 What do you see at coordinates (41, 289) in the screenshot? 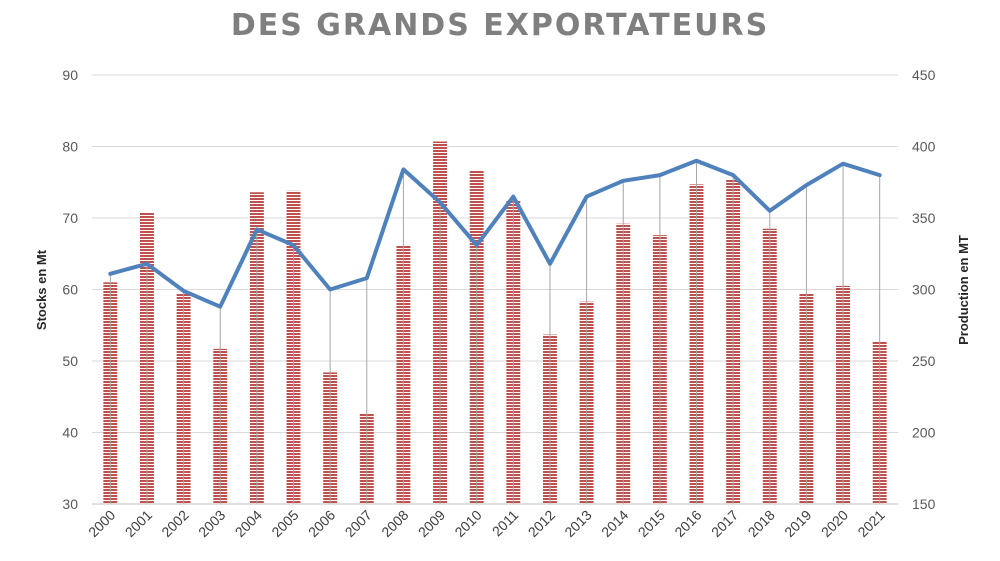
I see `y-axis-title: Stocks en Mt` at bounding box center [41, 289].